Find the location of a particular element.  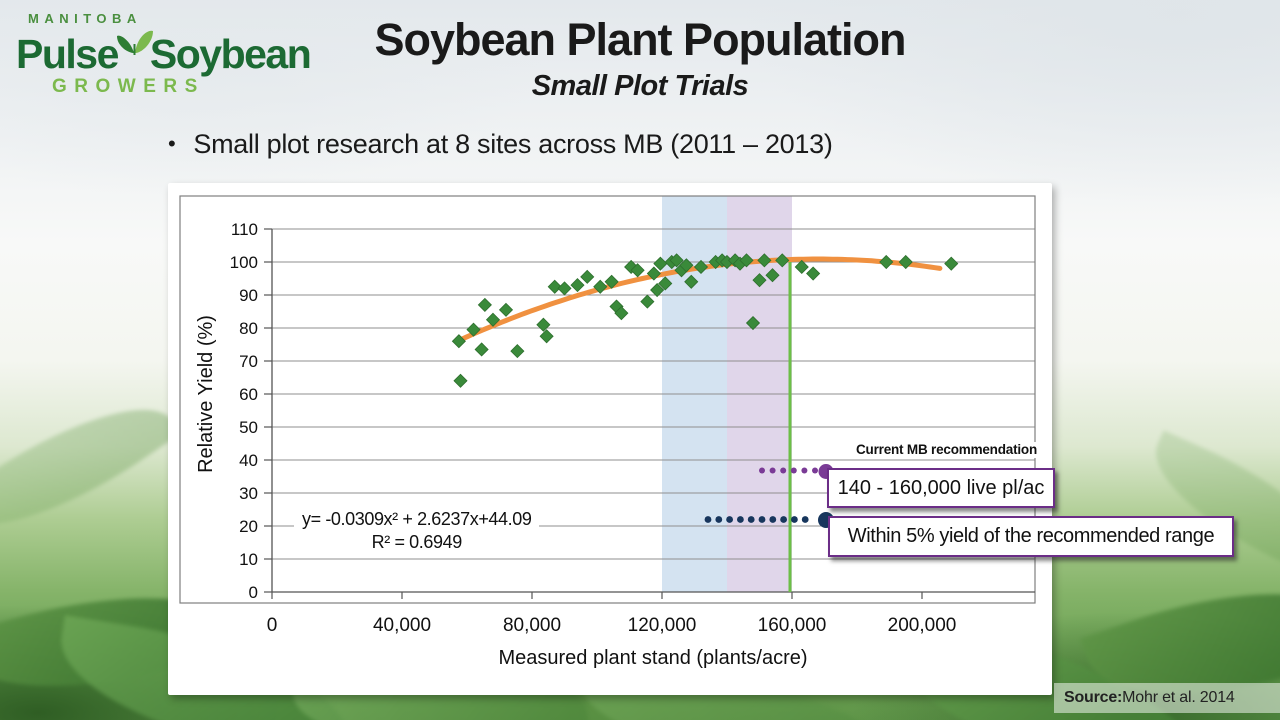

page-title: Soybean Plant Population is located at coordinates (640, 39).